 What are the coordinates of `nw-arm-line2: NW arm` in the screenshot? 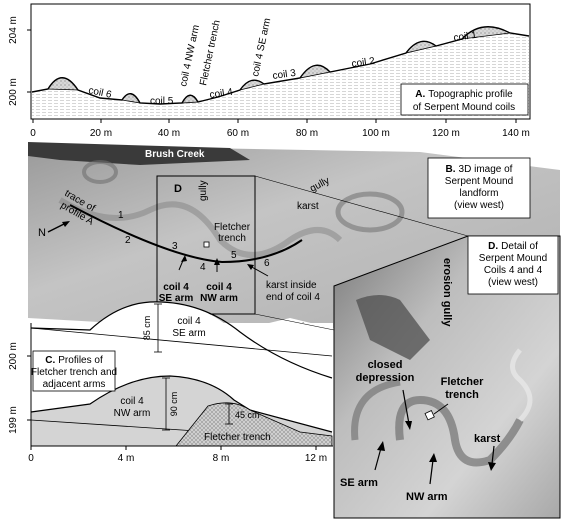 It's located at (132, 413).